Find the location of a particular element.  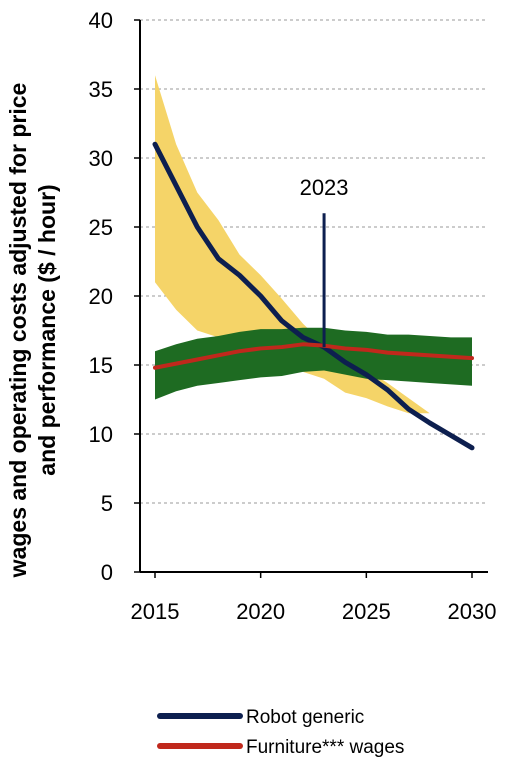

y-tick-label: 10 is located at coordinates (101, 434).